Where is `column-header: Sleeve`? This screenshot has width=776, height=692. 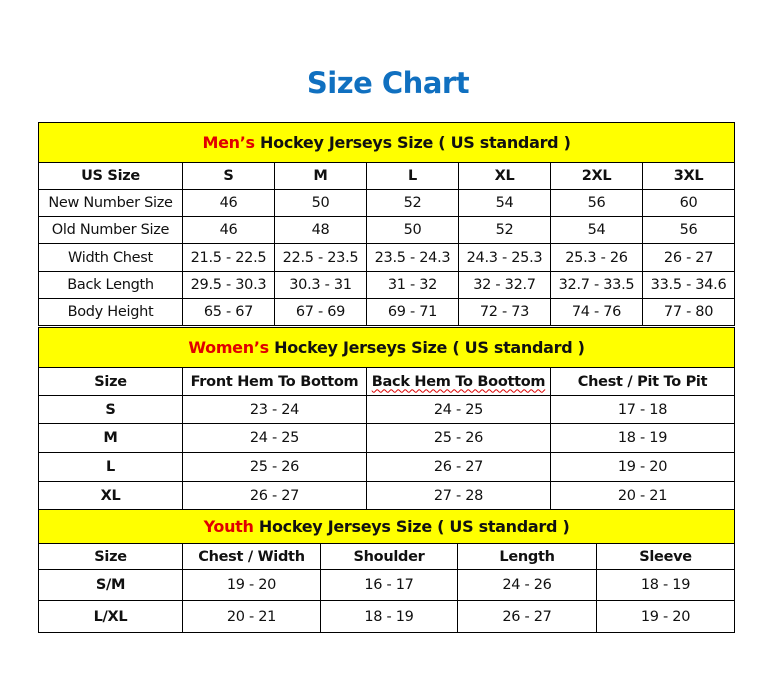
column-header: Sleeve is located at coordinates (665, 556).